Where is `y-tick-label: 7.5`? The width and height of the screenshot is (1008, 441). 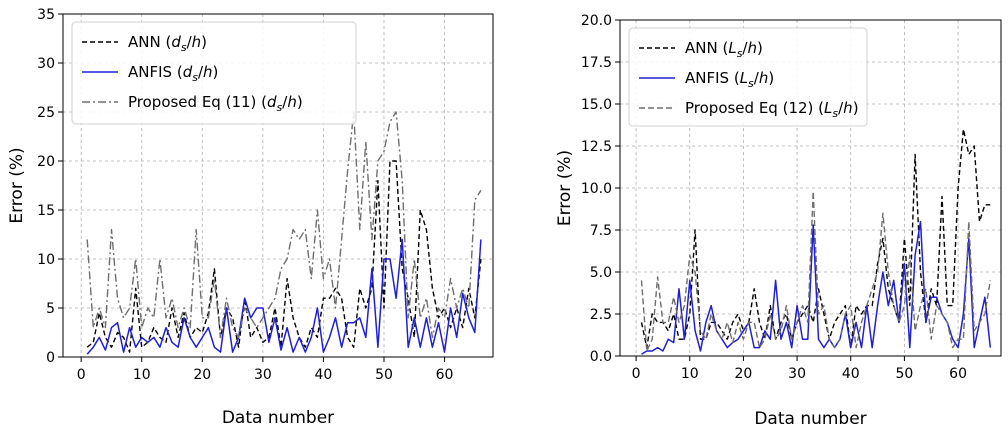
y-tick-label: 7.5 is located at coordinates (601, 231).